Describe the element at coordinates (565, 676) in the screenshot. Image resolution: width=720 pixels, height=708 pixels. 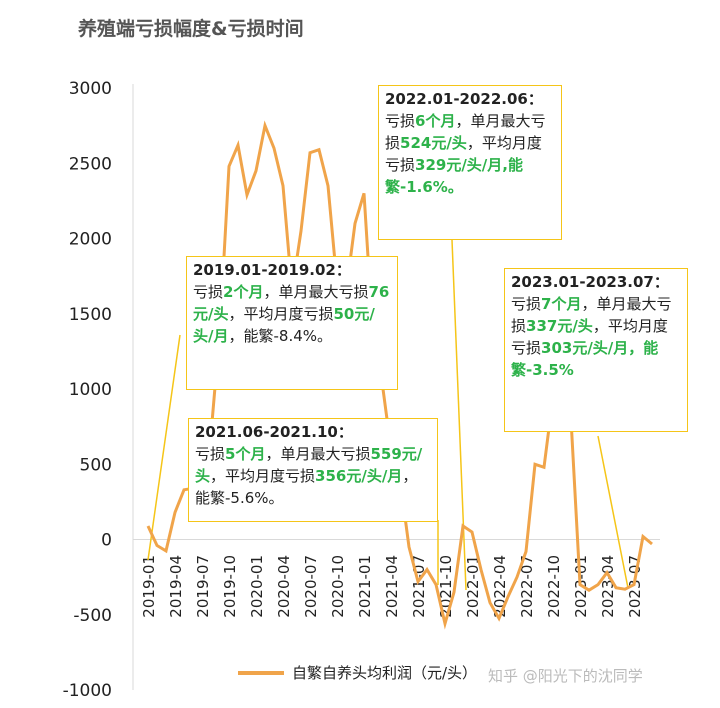
I see `watermark: 知乎 @阳光下的沈同学` at that location.